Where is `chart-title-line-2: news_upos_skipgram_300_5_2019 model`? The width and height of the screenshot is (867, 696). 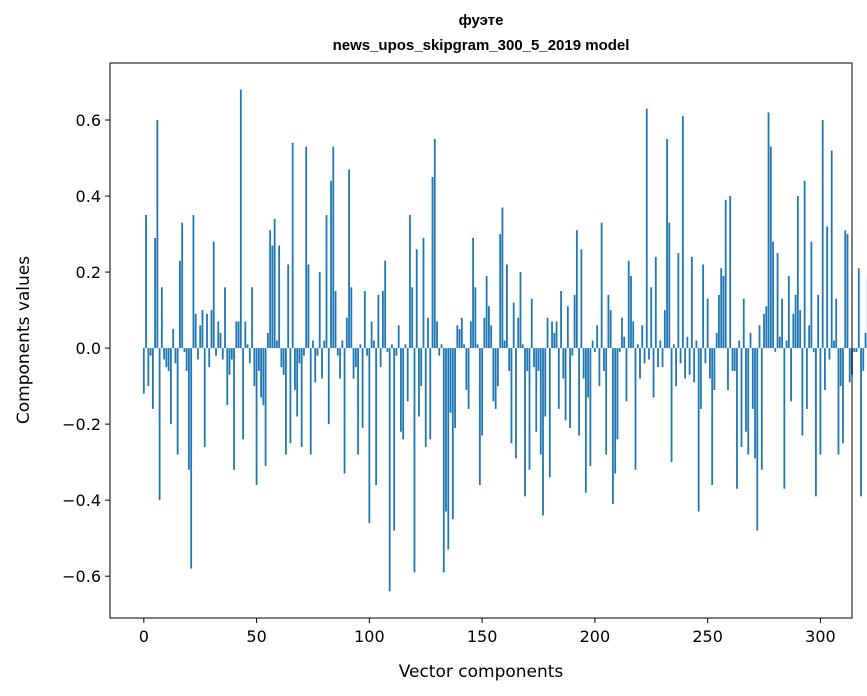
chart-title-line-2: news_upos_skipgram_300_5_2019 model is located at coordinates (481, 45).